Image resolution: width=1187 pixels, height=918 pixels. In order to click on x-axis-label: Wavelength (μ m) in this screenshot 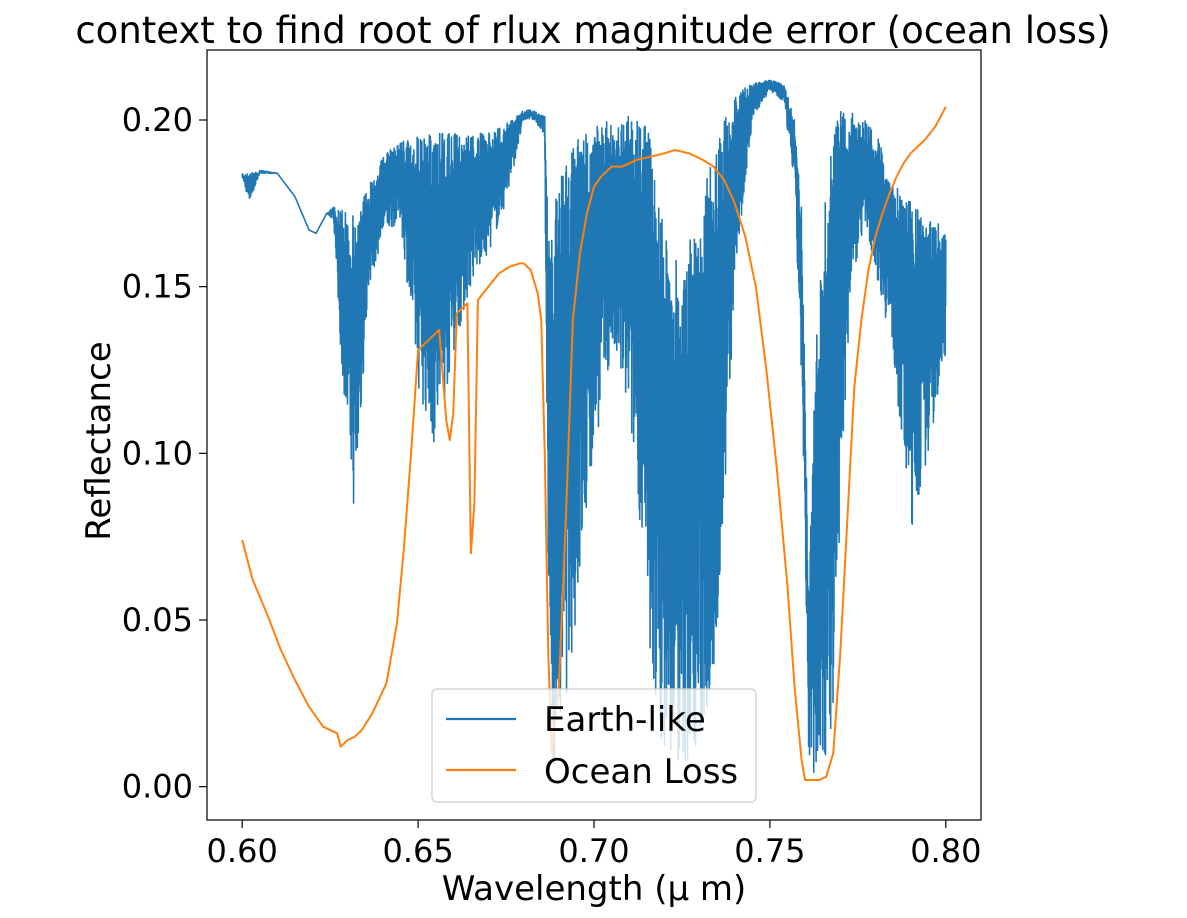, I will do `click(594, 889)`.